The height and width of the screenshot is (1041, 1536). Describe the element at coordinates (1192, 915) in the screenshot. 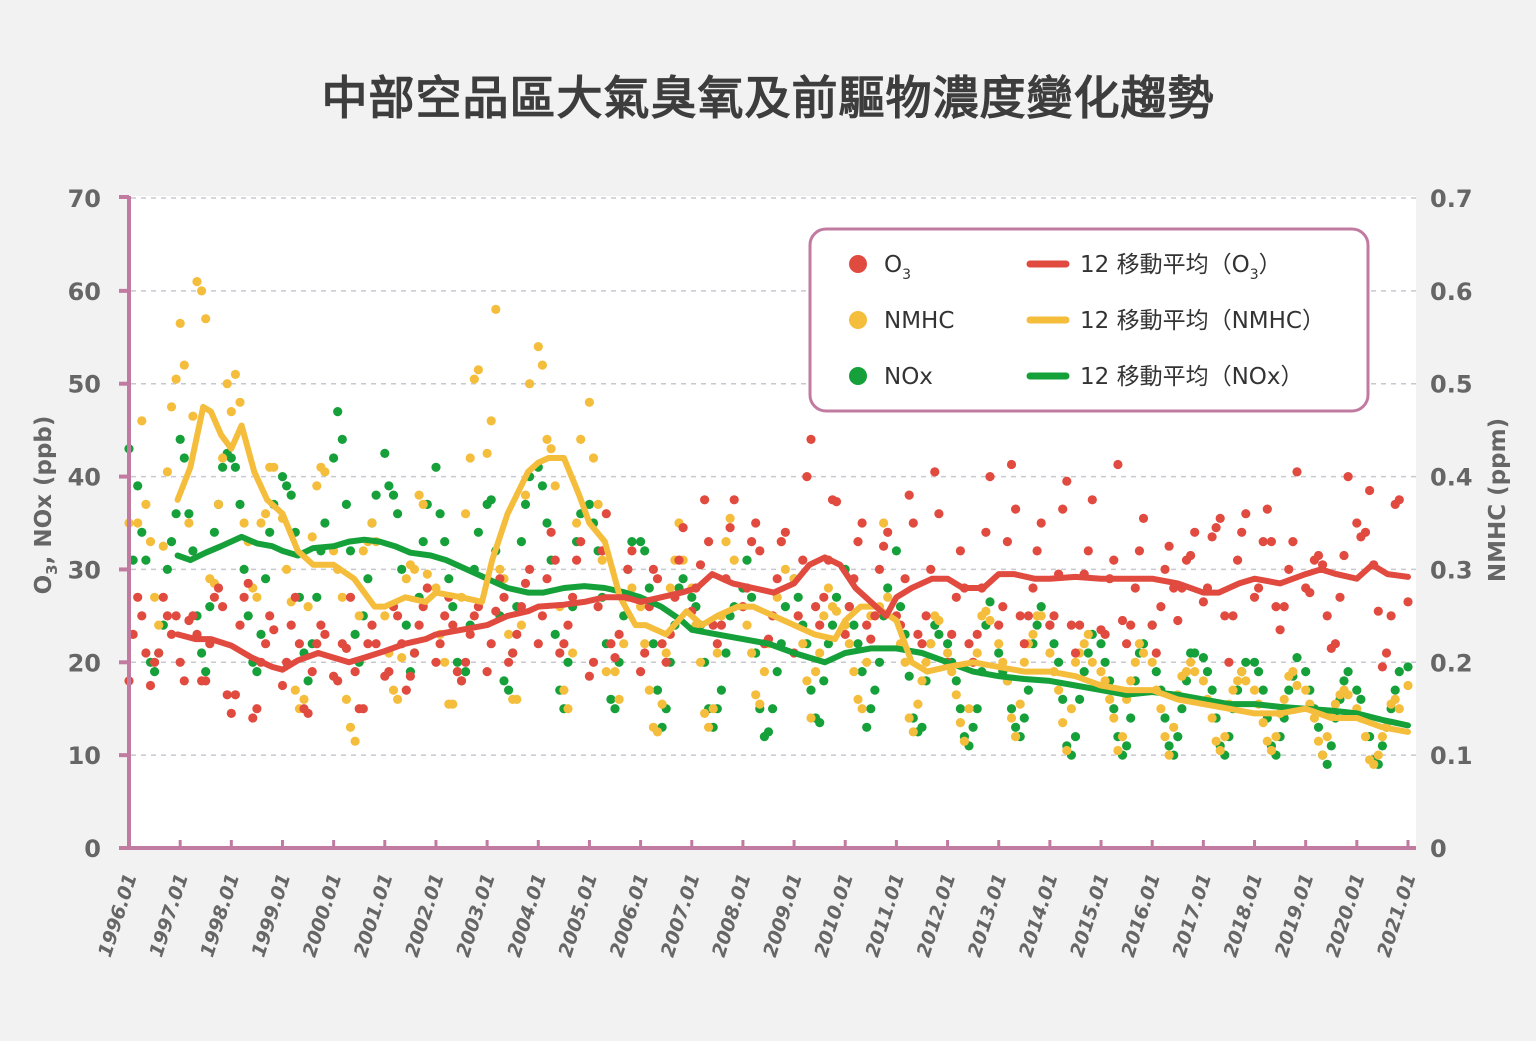

I see `x-tick-label: 2017.01` at that location.